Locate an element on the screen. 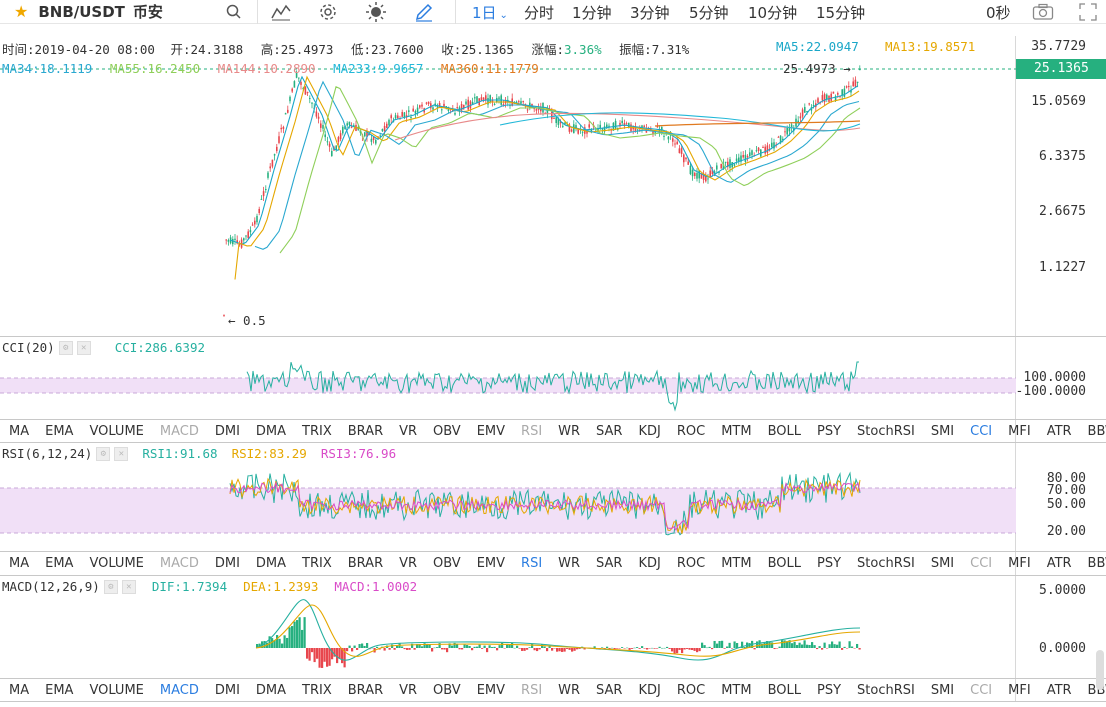 This screenshot has width=1106, height=707. draw-icon is located at coordinates (424, 12).